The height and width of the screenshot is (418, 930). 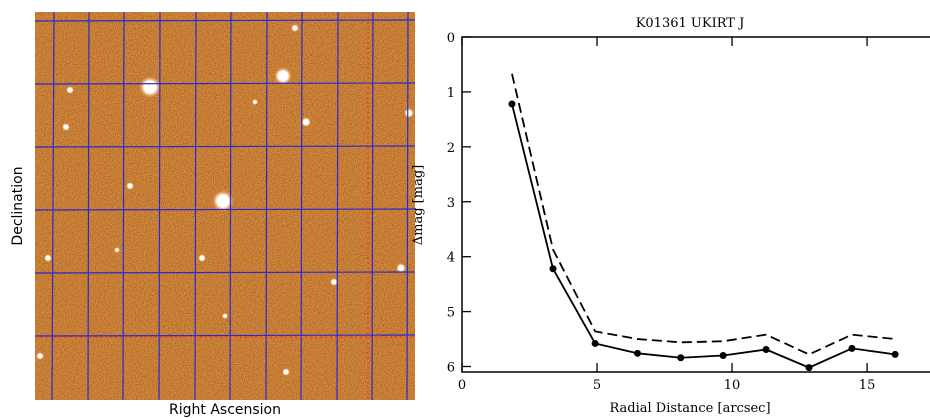 What do you see at coordinates (690, 23) in the screenshot?
I see `chart-title: K01361 UKIRT J` at bounding box center [690, 23].